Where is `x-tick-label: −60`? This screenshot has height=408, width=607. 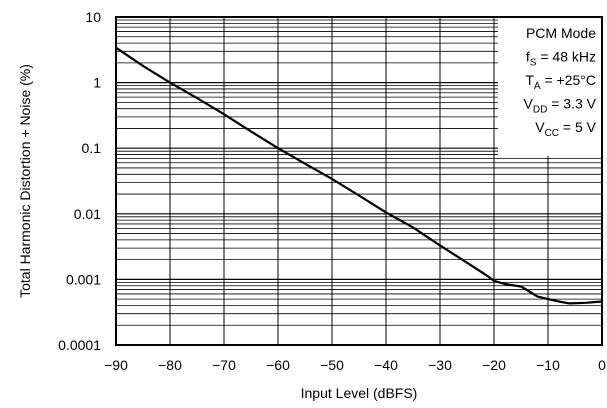
x-tick-label: −60 is located at coordinates (278, 365).